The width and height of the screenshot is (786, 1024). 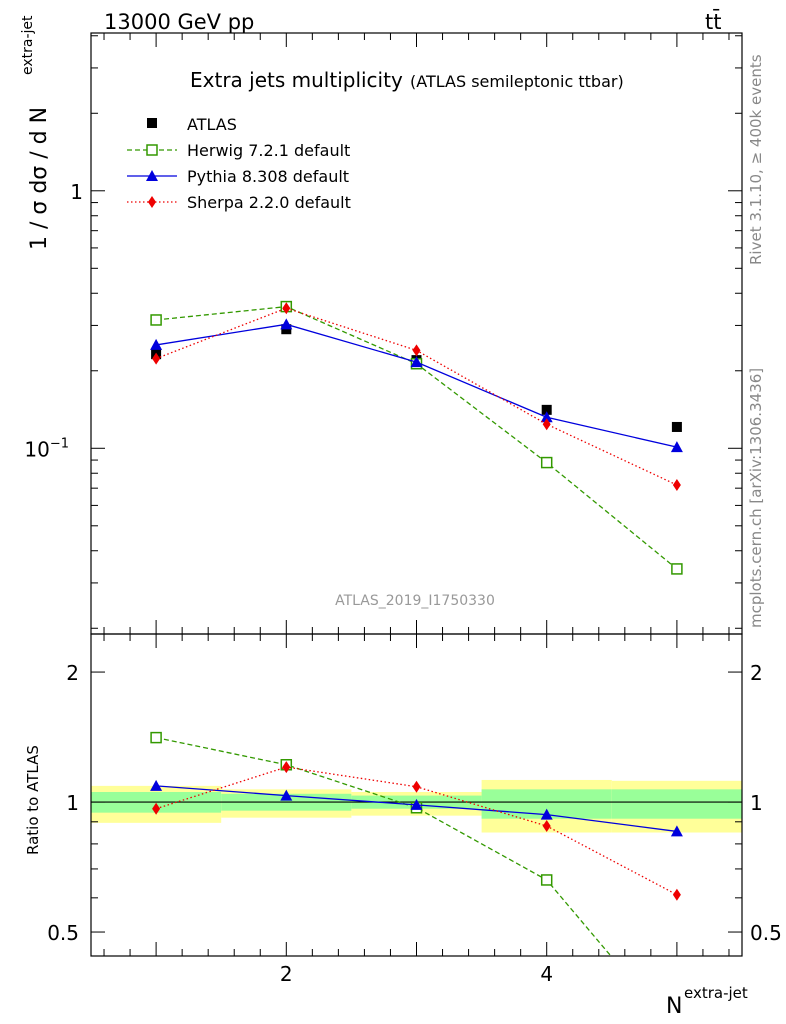 What do you see at coordinates (716, 993) in the screenshot?
I see `x-axis-label-sup: extra-jet` at bounding box center [716, 993].